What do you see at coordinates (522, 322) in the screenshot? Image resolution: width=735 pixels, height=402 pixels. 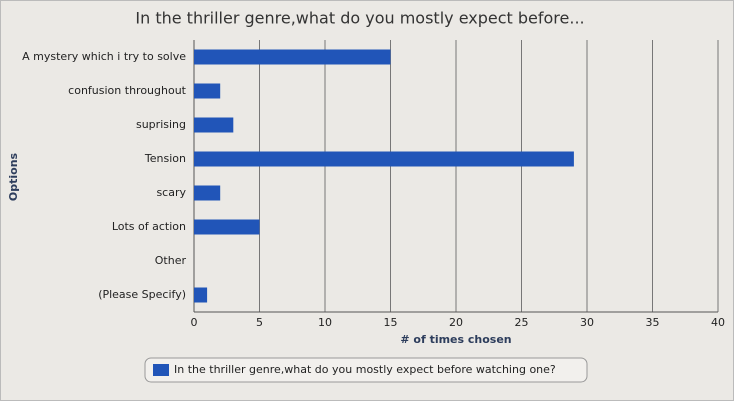 I see `x-tick-label: 25` at bounding box center [522, 322].